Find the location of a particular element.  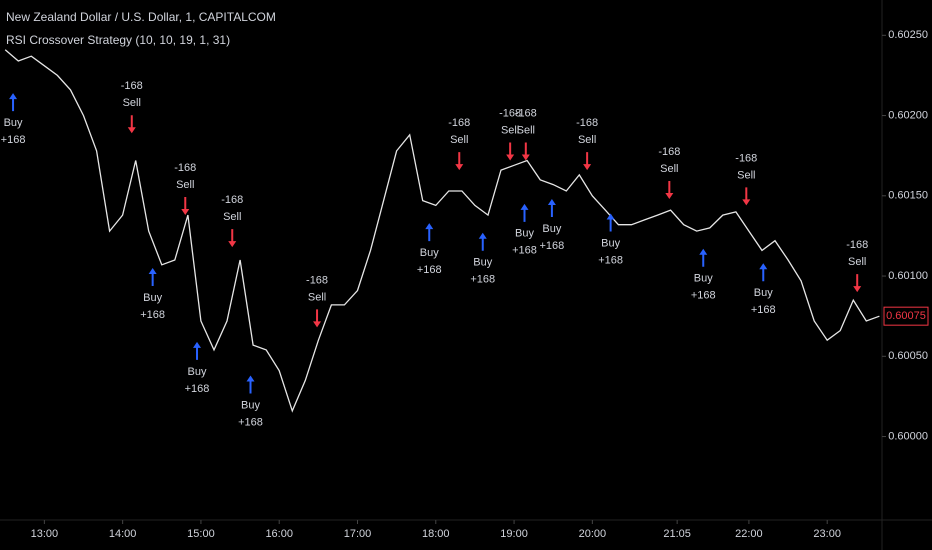

last-price-box is located at coordinates (906, 316).